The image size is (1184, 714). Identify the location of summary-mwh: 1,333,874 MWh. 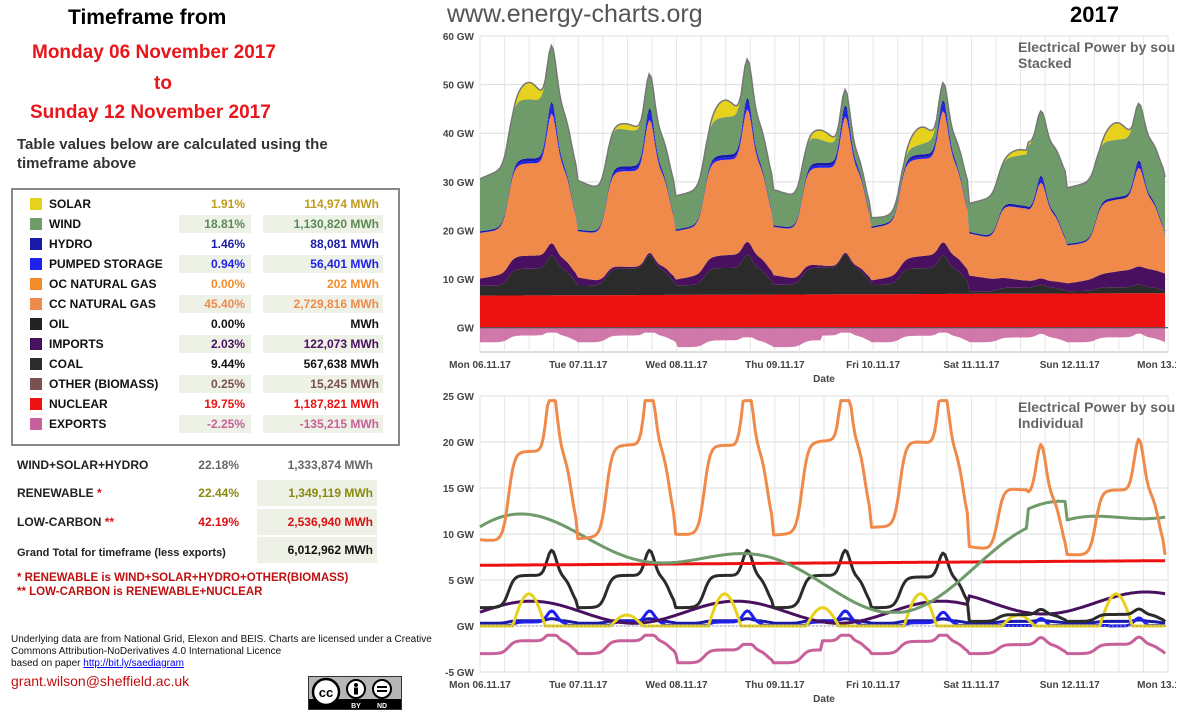
(330, 465).